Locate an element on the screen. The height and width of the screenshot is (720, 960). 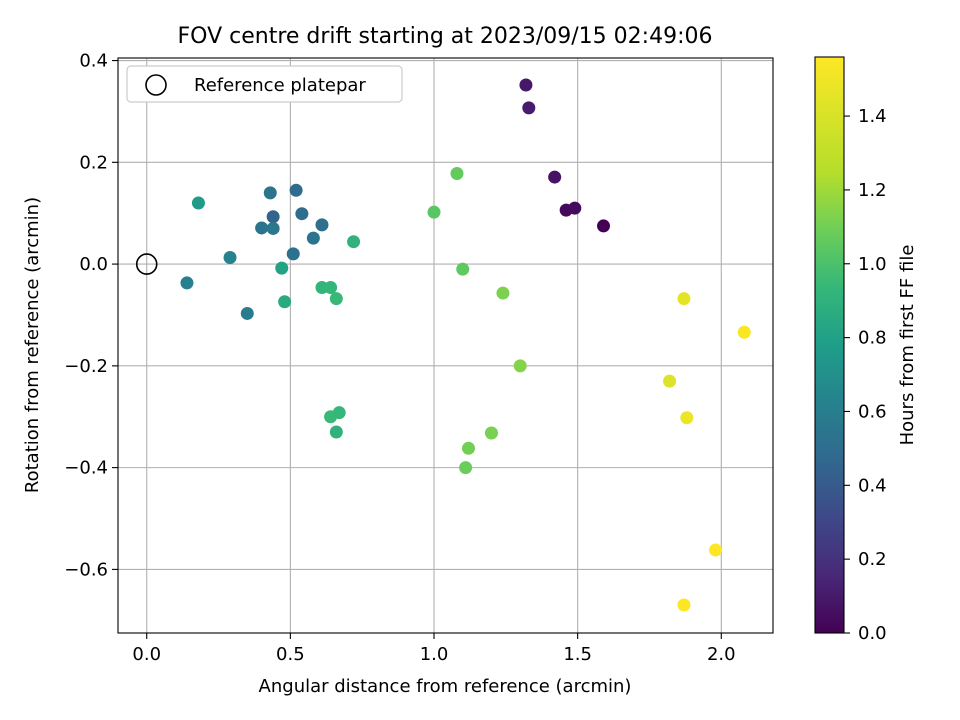
x-tick-label: 1.0 is located at coordinates (434, 654).